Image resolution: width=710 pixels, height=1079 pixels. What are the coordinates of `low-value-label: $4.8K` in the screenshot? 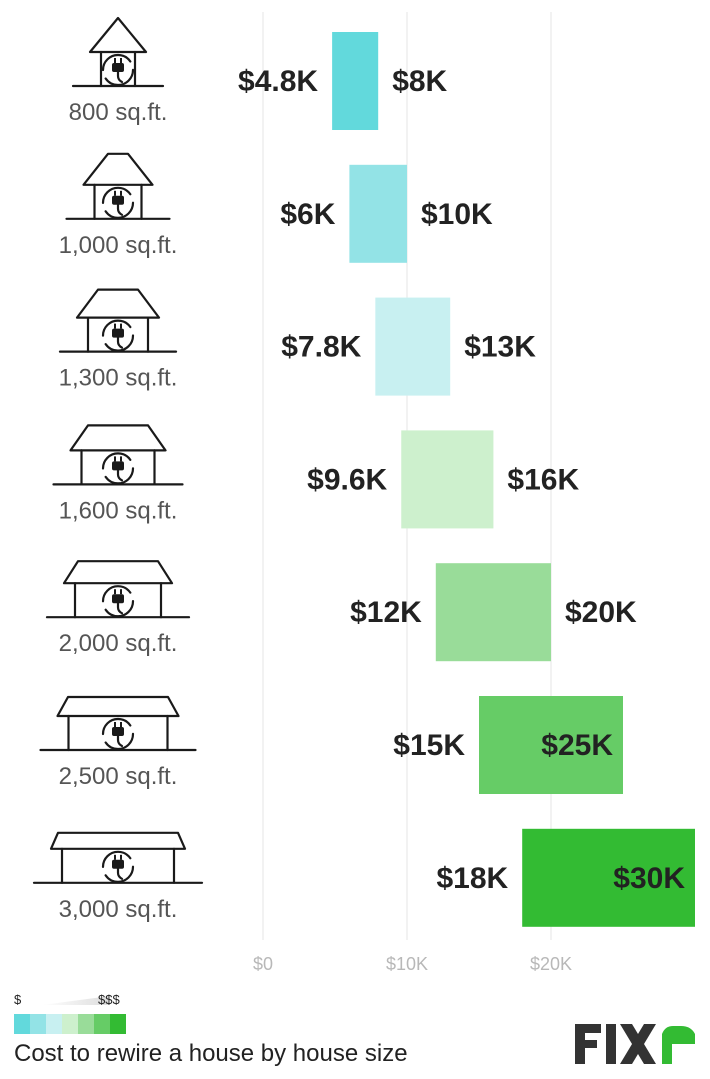 It's located at (278, 81).